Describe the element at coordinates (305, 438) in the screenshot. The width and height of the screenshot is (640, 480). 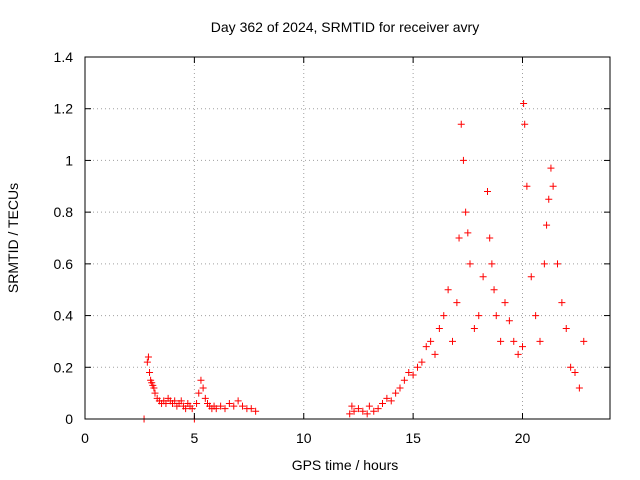
I see `x-tick-labels: 0 5 10 15 20` at that location.